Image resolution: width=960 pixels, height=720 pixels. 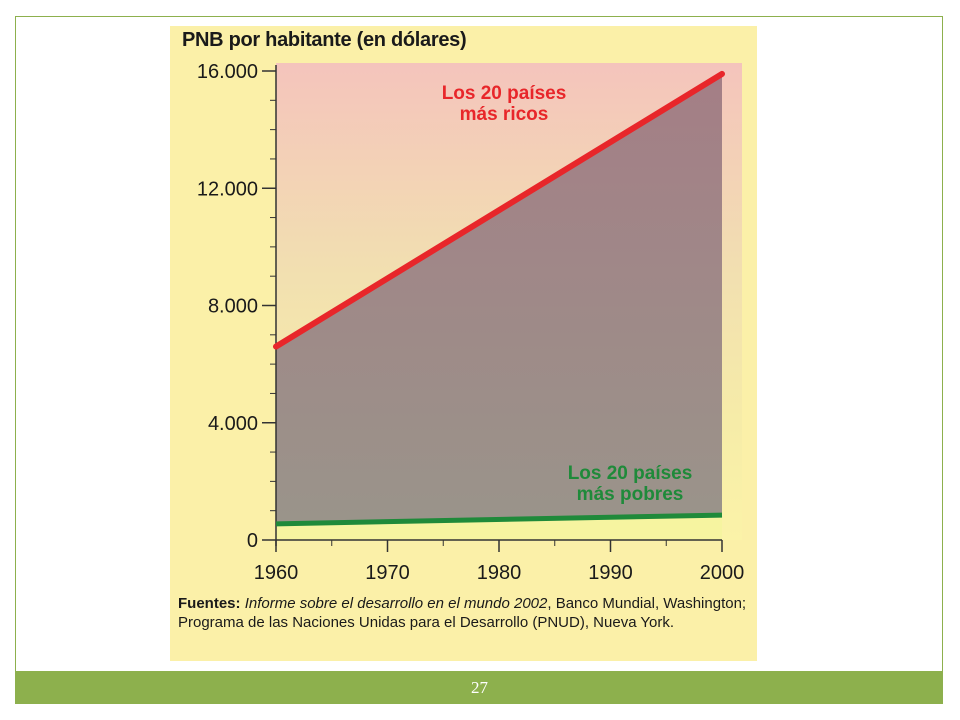 I want to click on footer-bar: 27, so click(x=479, y=687).